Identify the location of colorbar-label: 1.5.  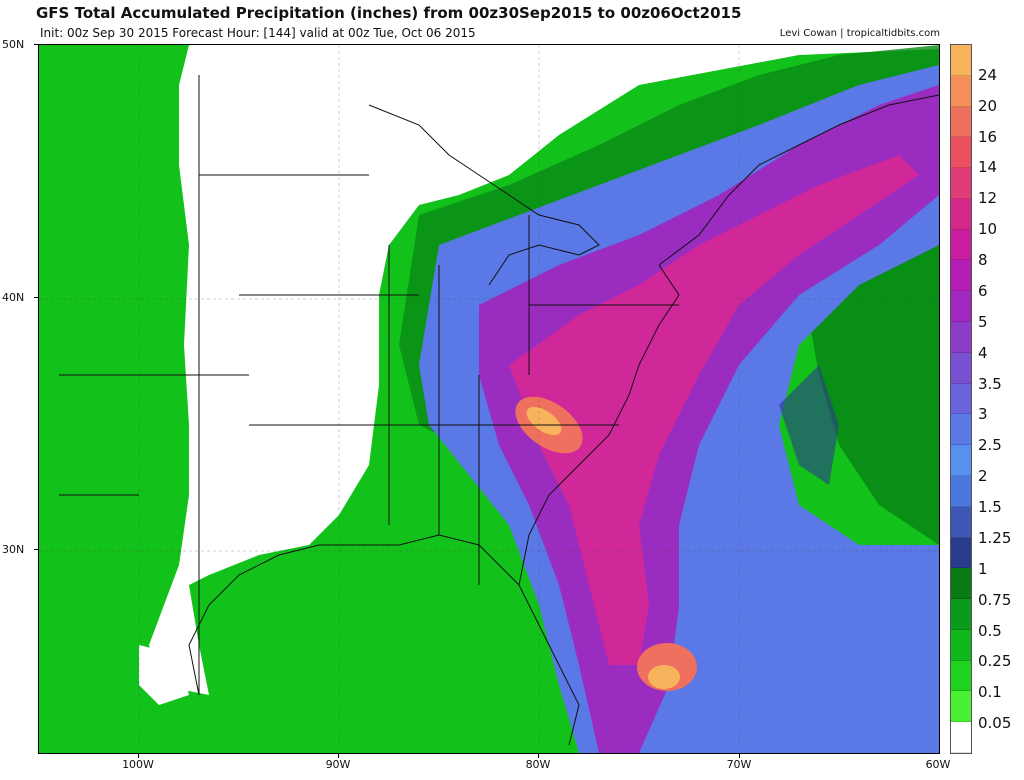
(990, 507).